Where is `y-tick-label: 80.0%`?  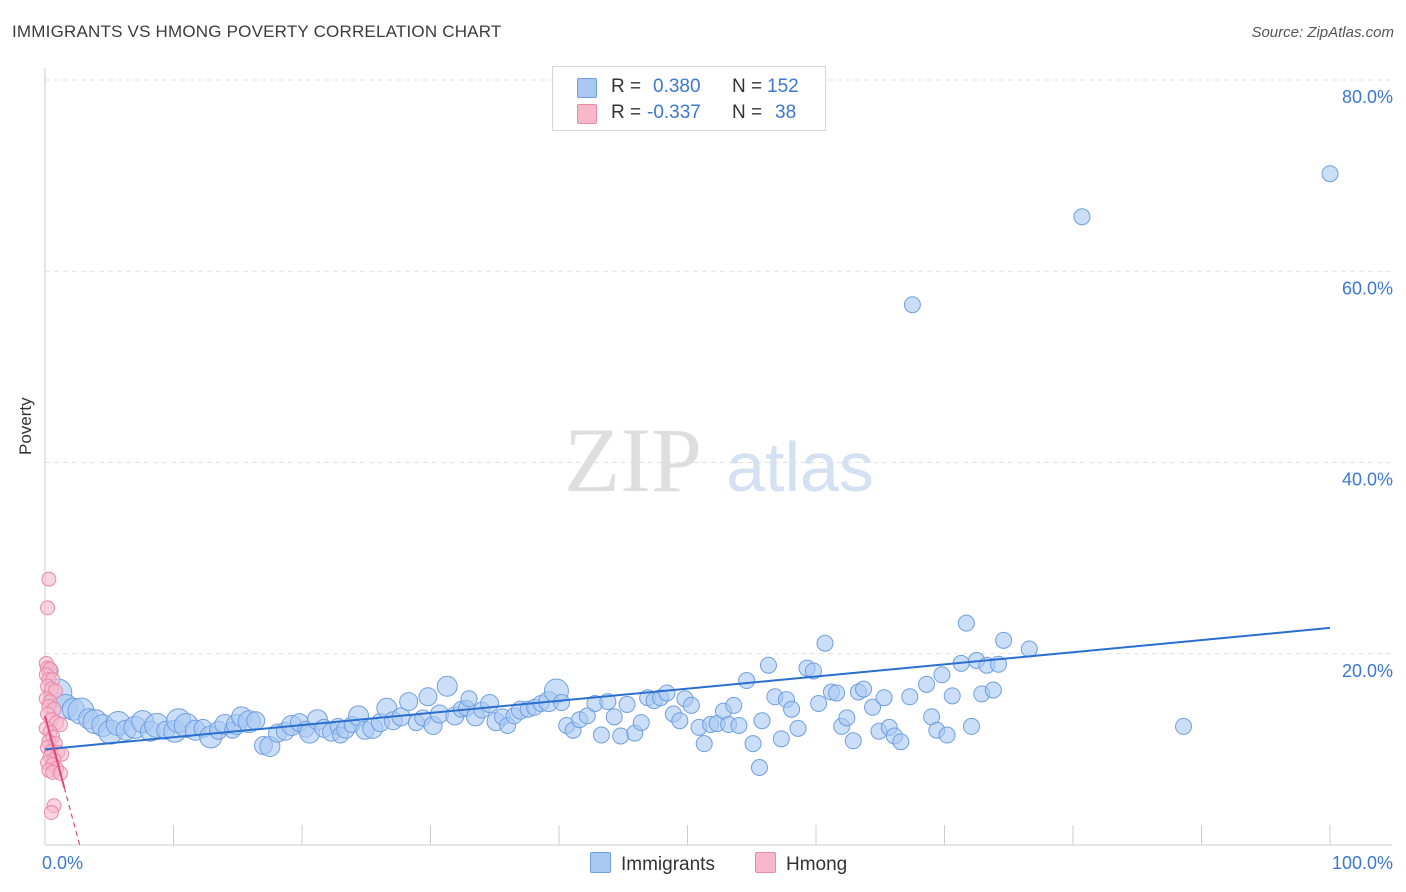
y-tick-label: 80.0% is located at coordinates (1367, 97).